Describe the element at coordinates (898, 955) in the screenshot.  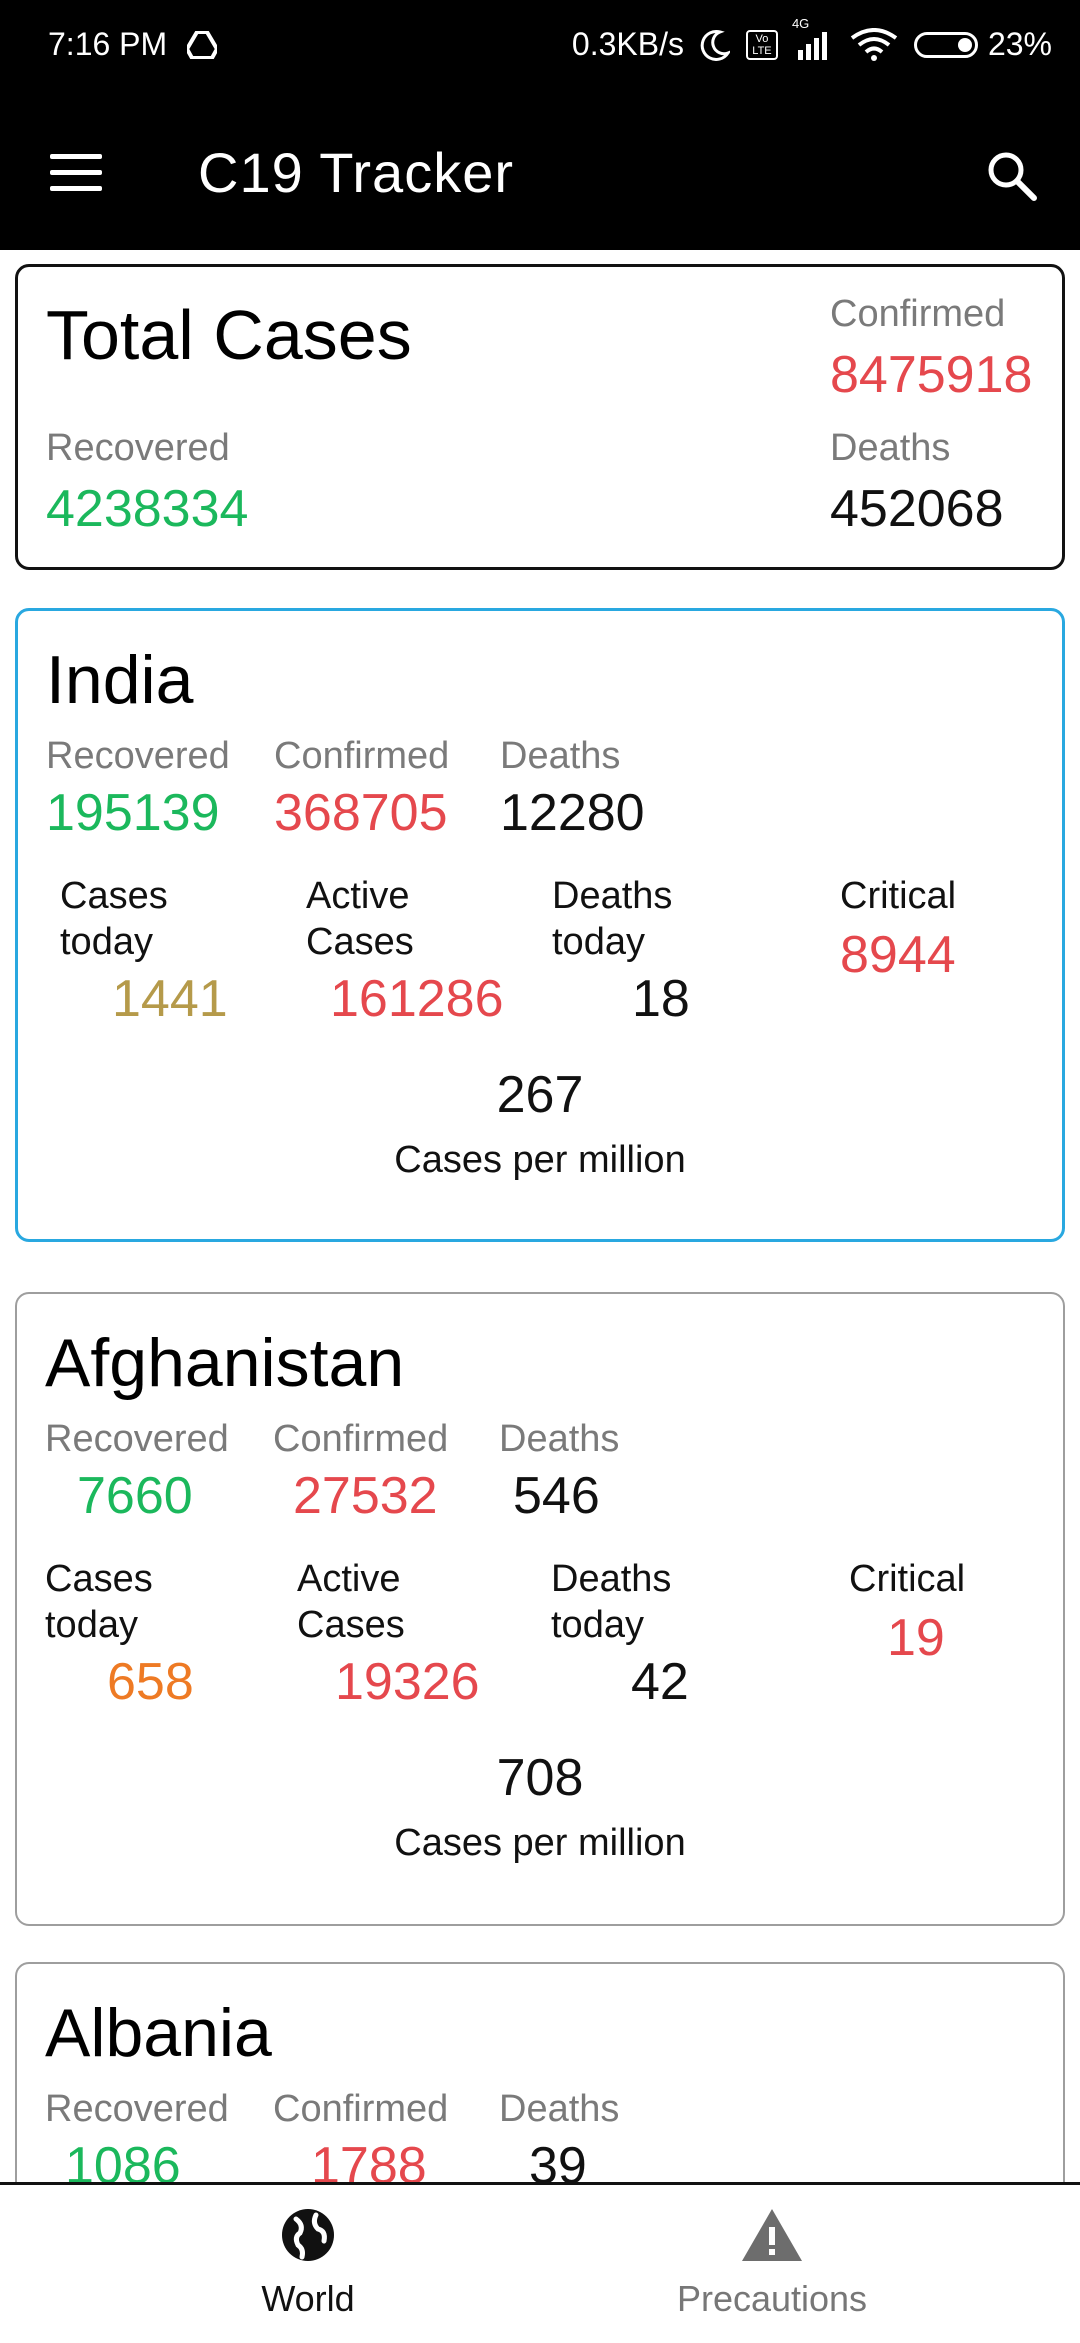
I see `critical-value: 8944` at that location.